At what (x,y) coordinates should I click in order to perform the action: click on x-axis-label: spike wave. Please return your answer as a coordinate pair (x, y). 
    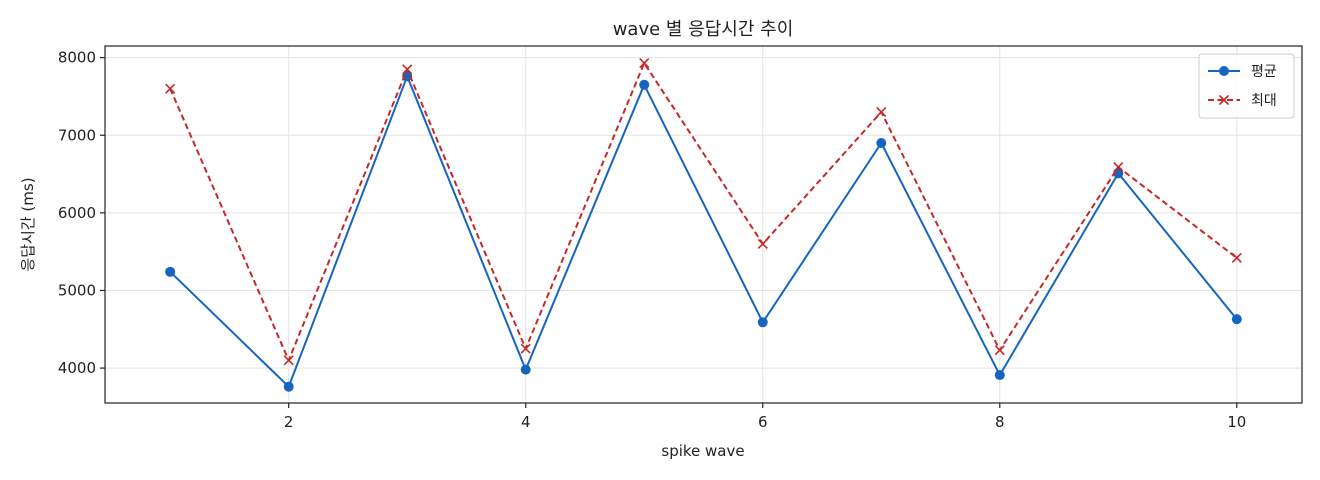
    Looking at the image, I should click on (702, 451).